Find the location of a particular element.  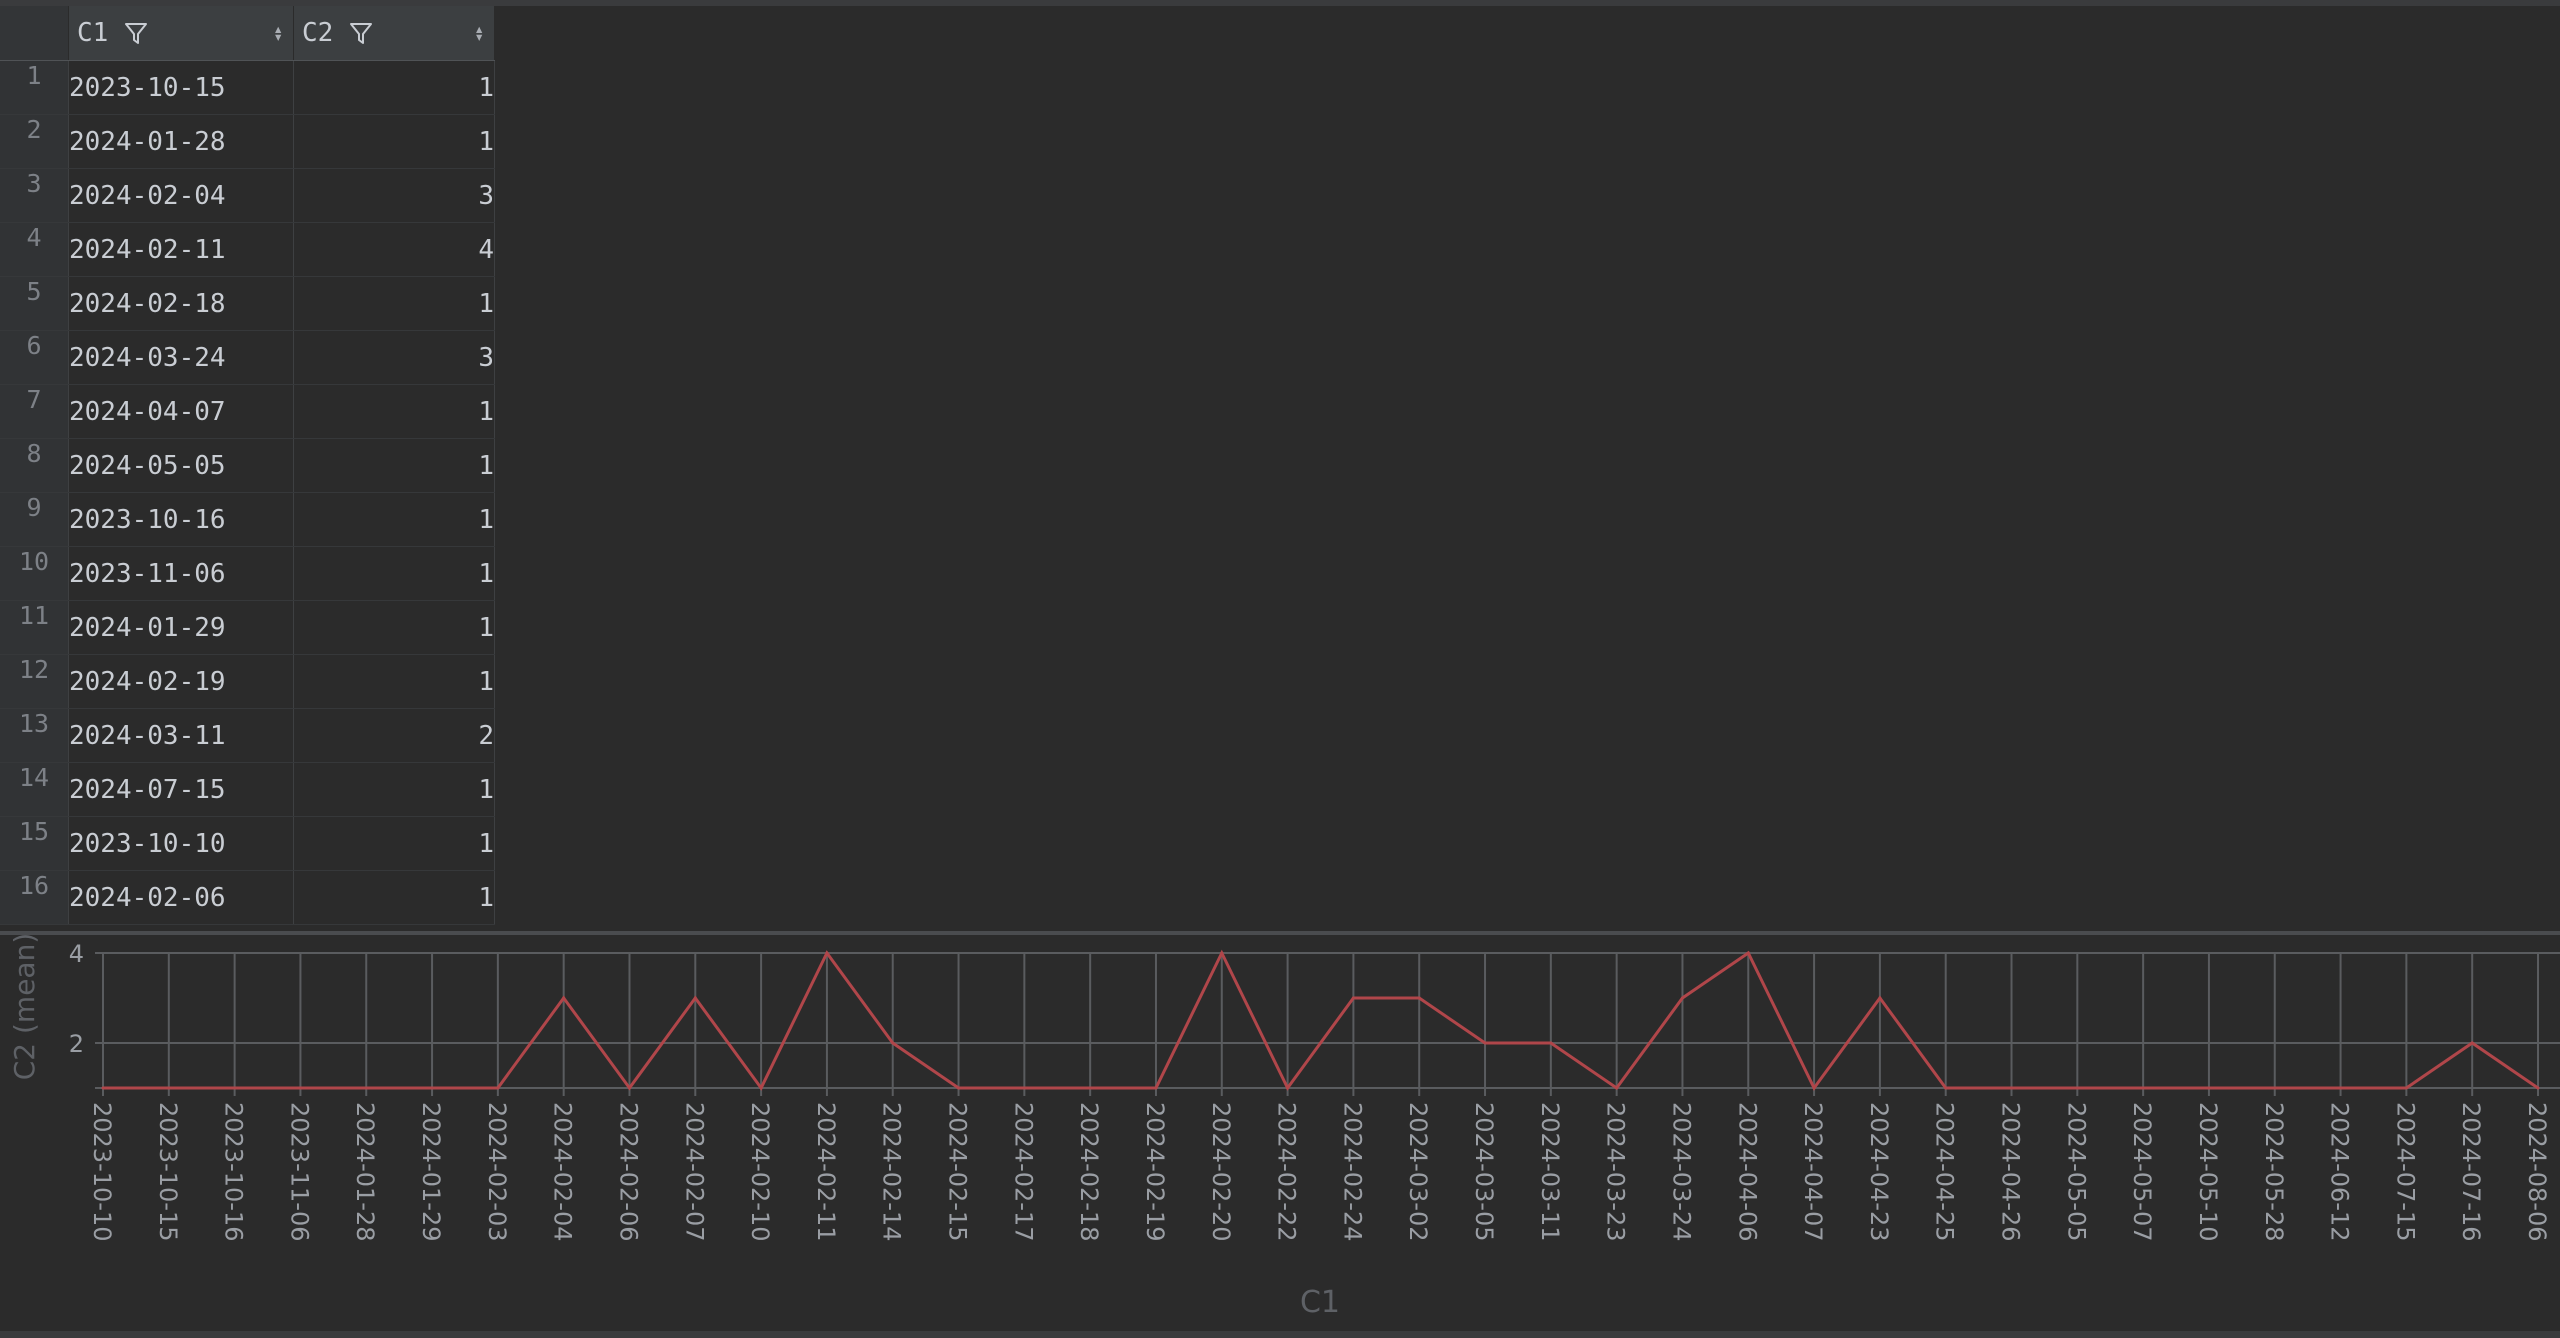

table-row: 7 2024-04-07 1 is located at coordinates (247, 411).